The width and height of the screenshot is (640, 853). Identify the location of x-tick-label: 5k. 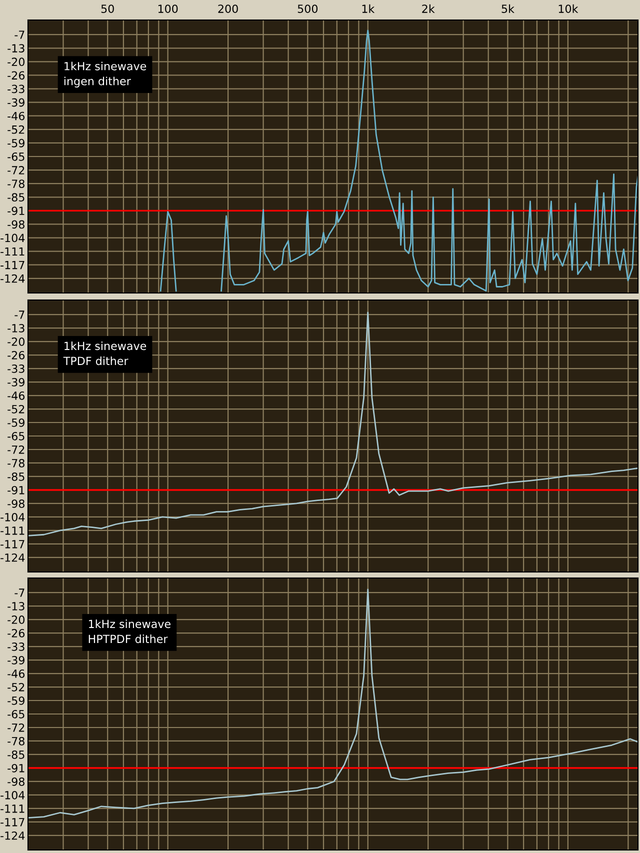
(508, 8).